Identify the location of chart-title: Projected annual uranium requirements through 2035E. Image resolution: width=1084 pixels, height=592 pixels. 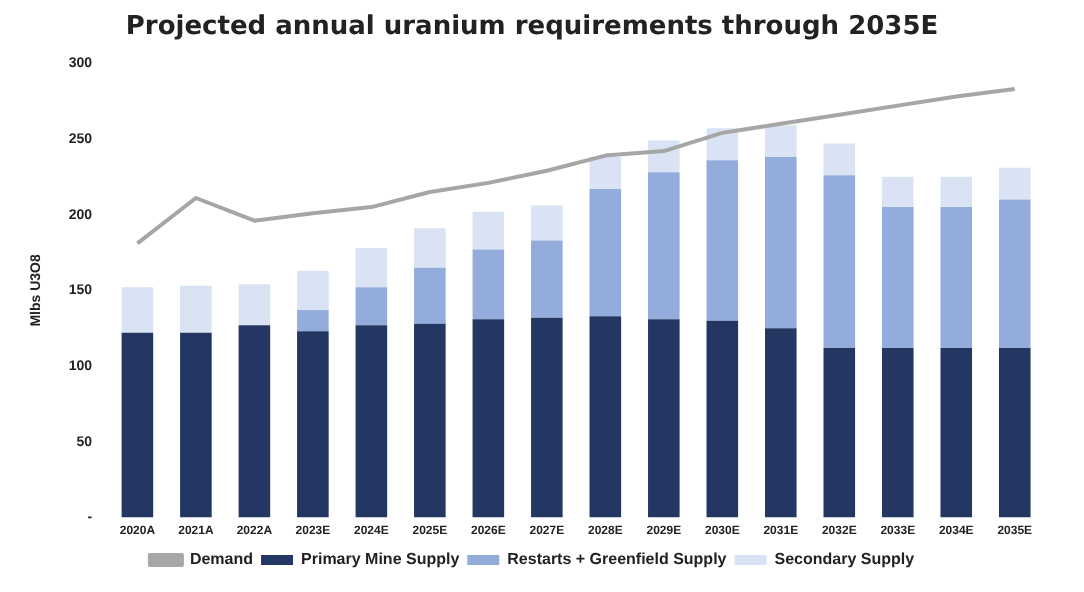
(532, 27).